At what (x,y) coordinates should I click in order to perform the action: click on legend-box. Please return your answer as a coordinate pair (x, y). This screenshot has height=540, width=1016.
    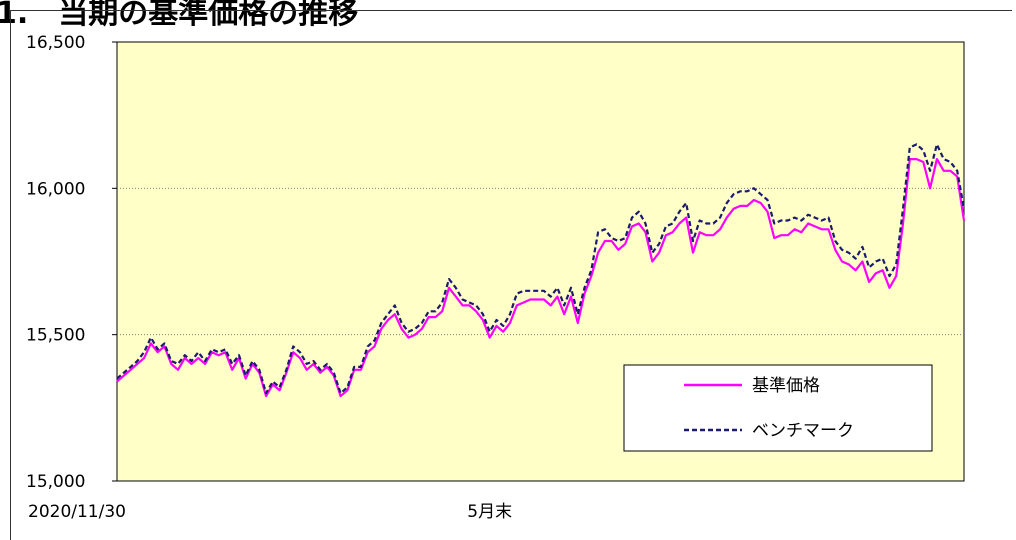
    Looking at the image, I should click on (778, 408).